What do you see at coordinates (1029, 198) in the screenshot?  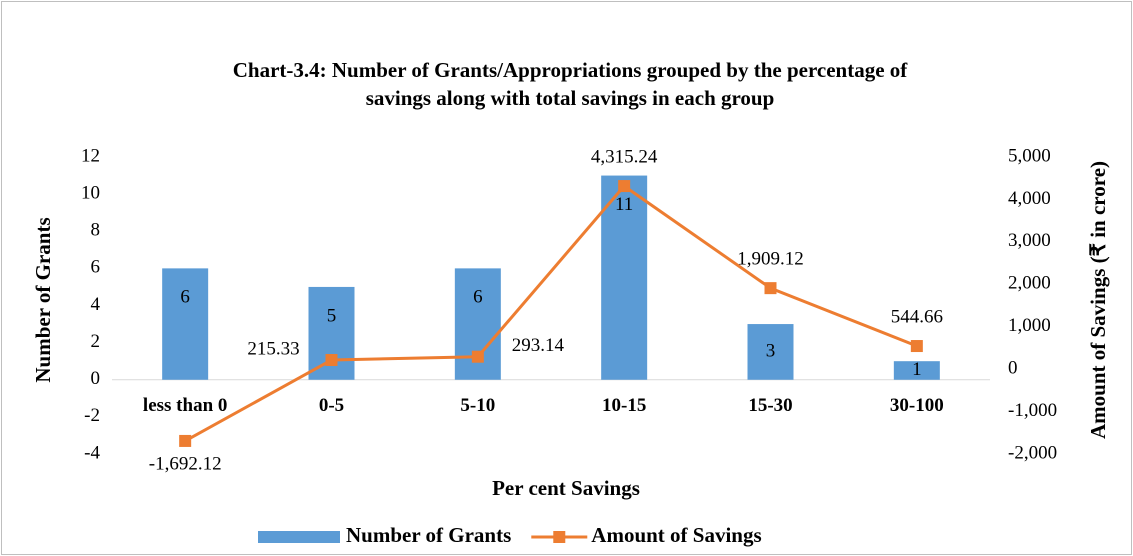 I see `y2-tick-label: 4,000` at bounding box center [1029, 198].